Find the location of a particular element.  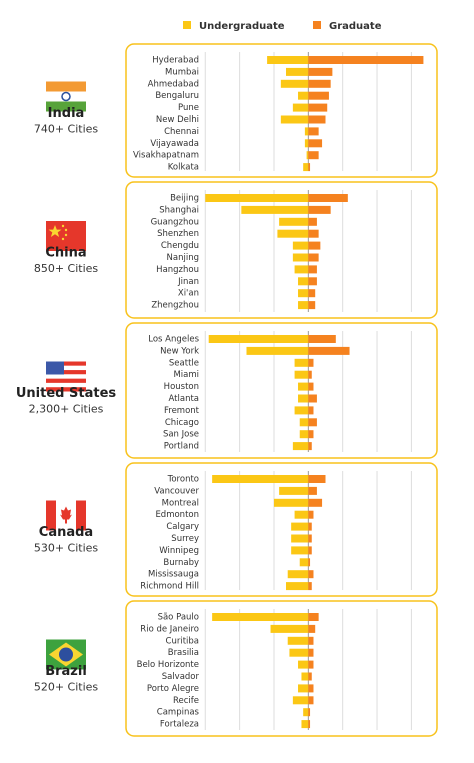

category-label: Porto Alegre is located at coordinates (173, 689).